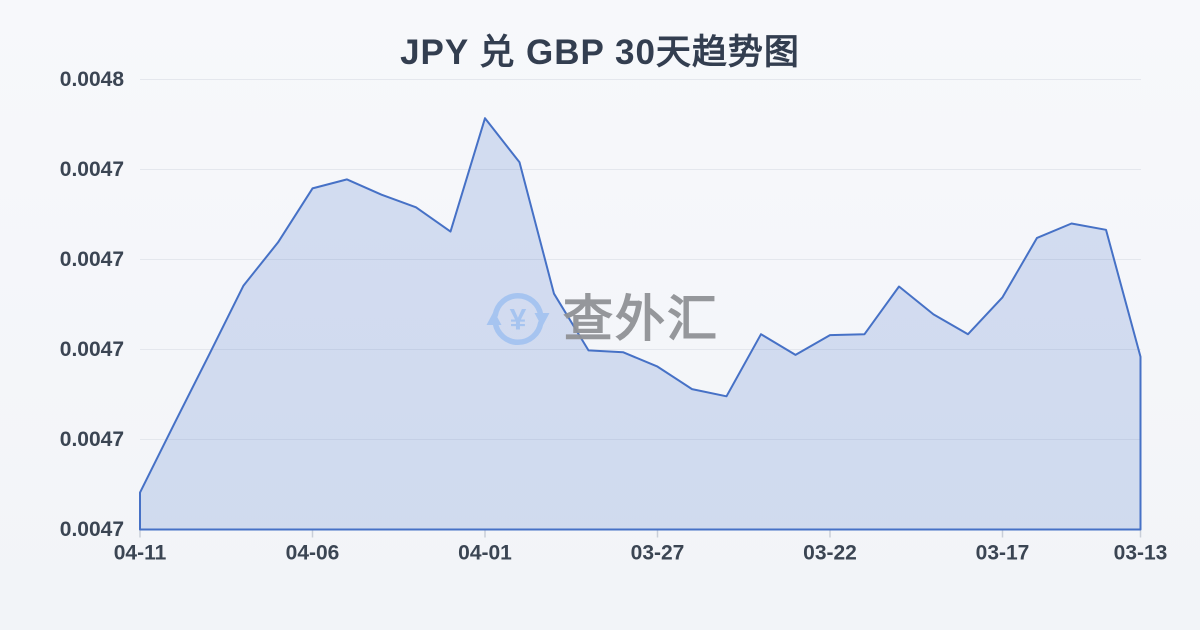 This screenshot has width=1200, height=630. What do you see at coordinates (92, 79) in the screenshot?
I see `y-axis-label: 0.0048` at bounding box center [92, 79].